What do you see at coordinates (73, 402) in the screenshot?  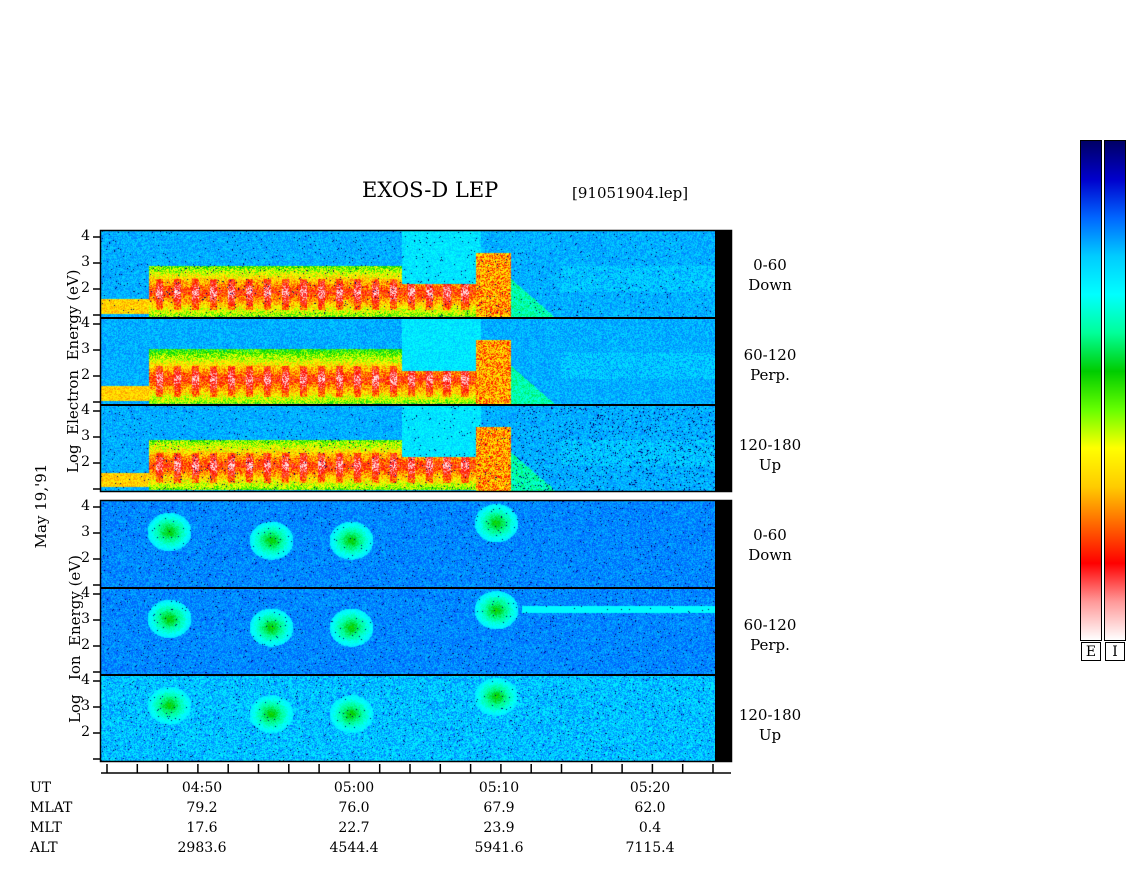 I see `y-label-species: Electron` at bounding box center [73, 402].